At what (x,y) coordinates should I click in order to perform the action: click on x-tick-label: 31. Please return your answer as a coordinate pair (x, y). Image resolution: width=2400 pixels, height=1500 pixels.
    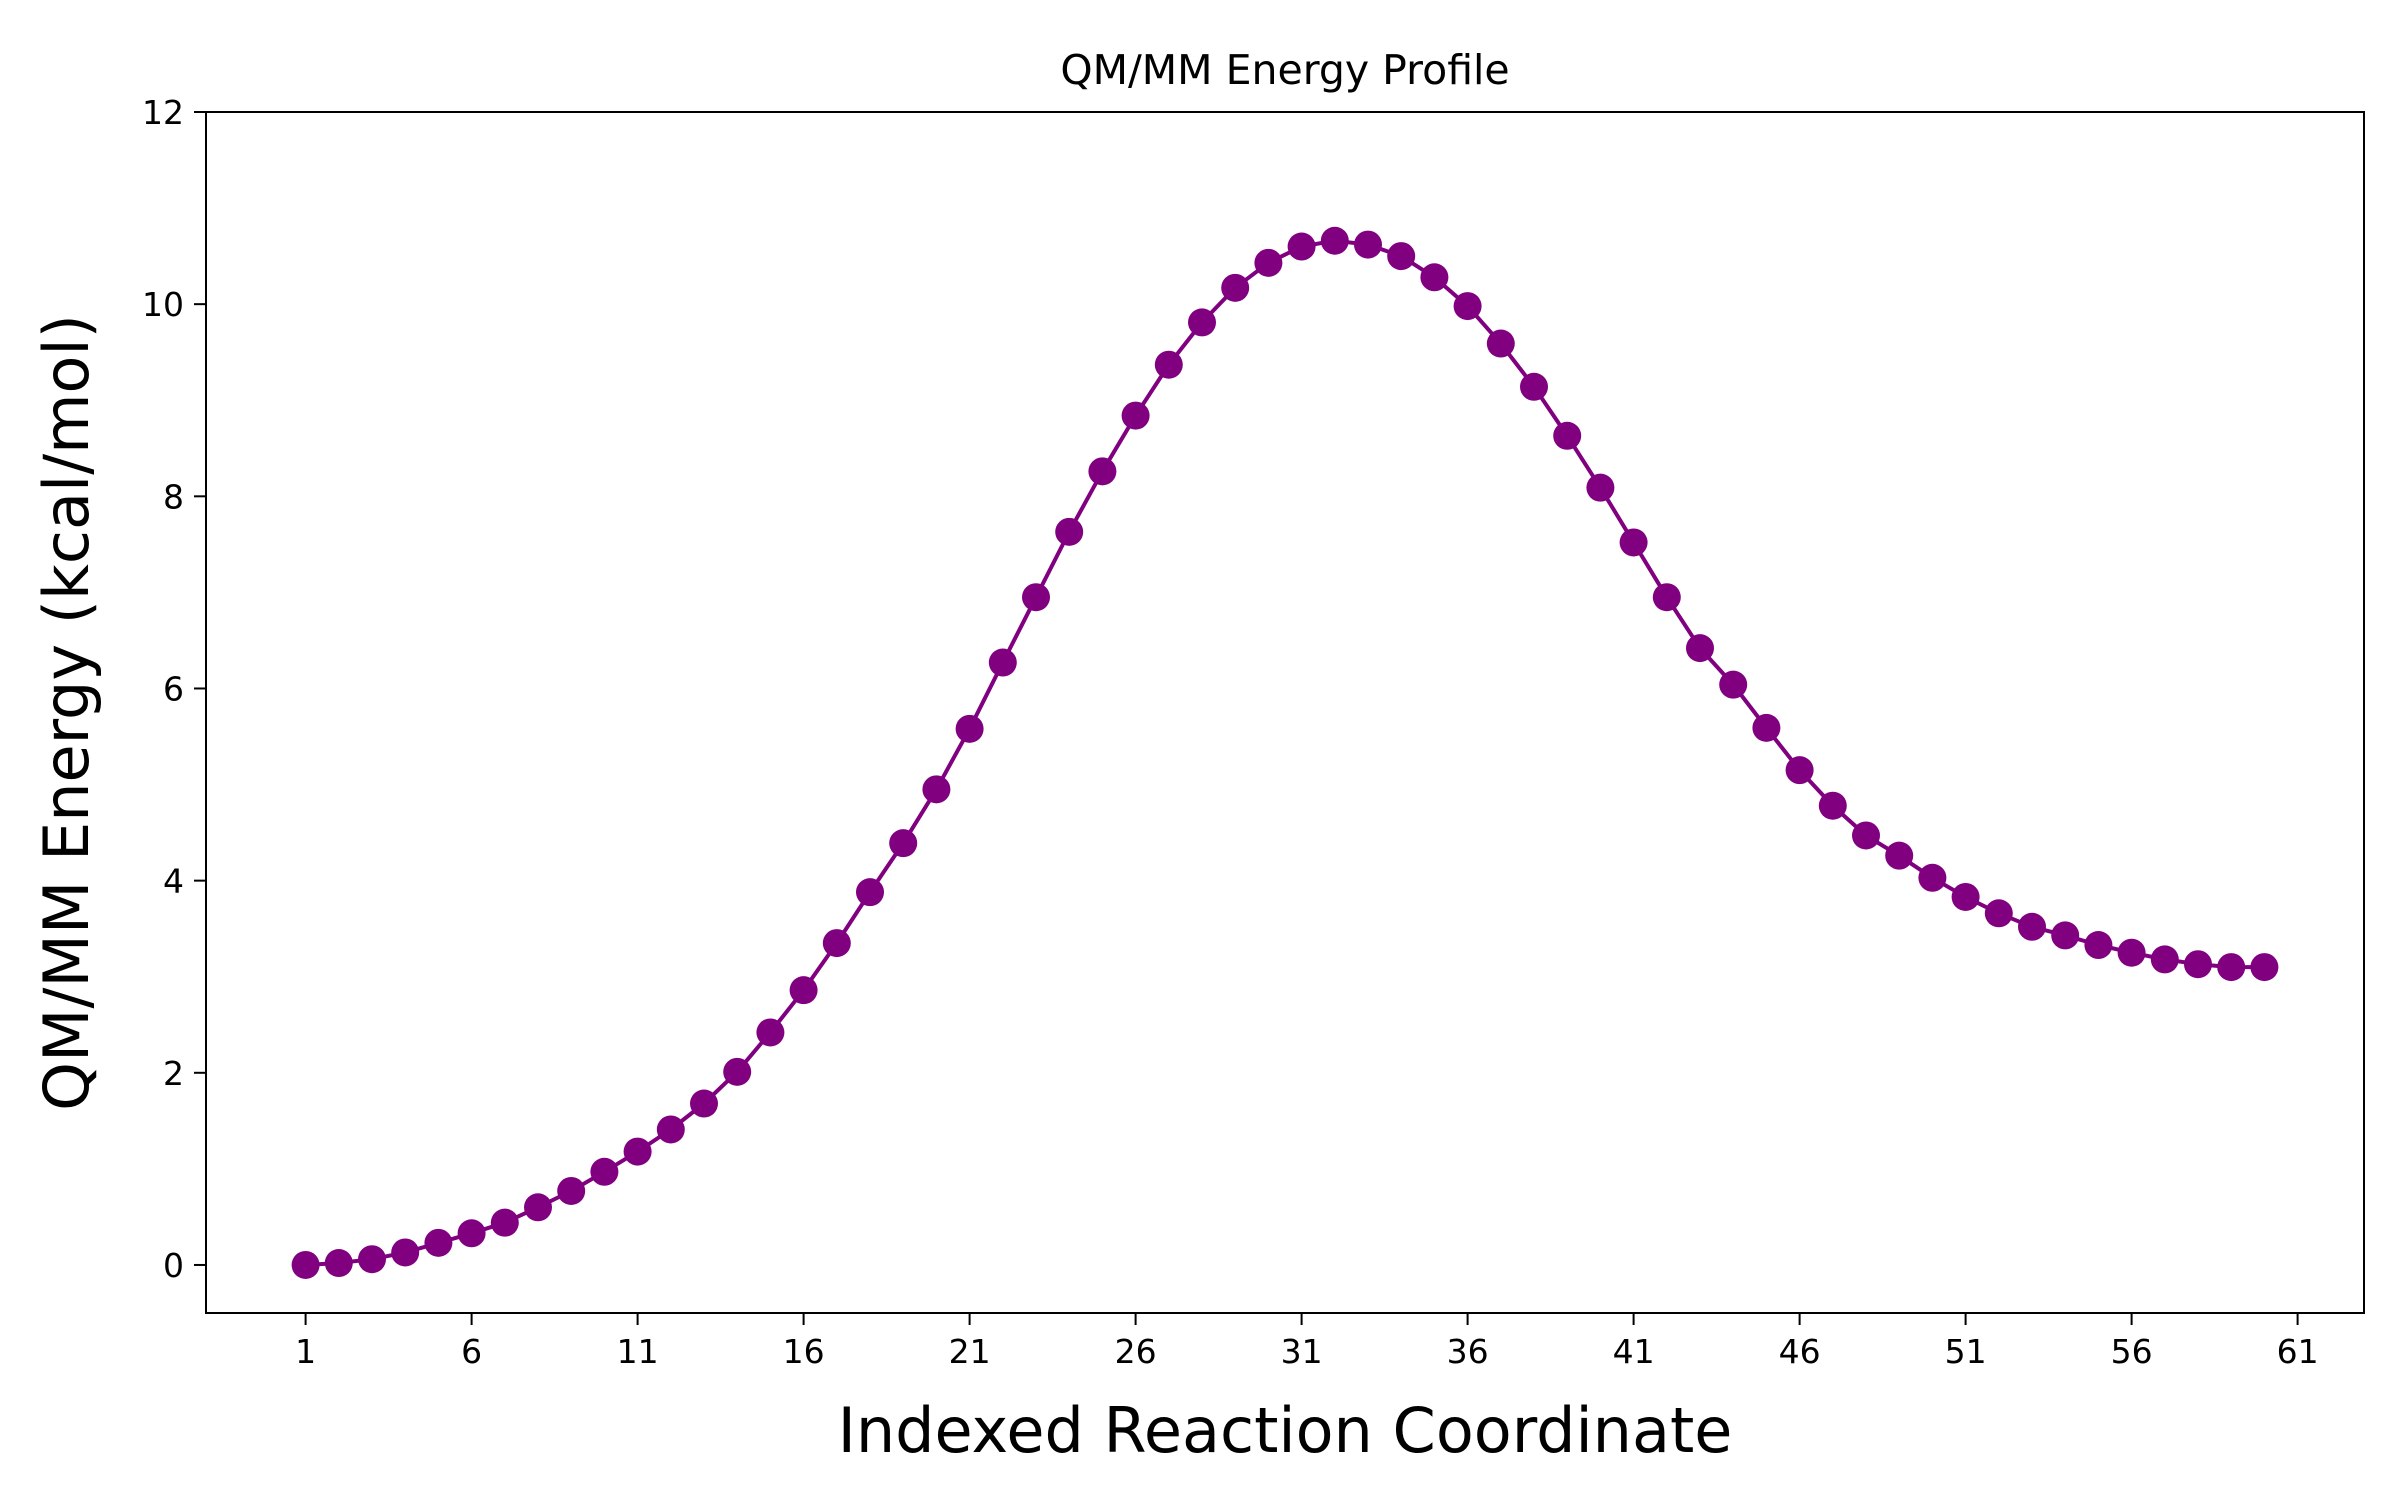
    Looking at the image, I should click on (1302, 1351).